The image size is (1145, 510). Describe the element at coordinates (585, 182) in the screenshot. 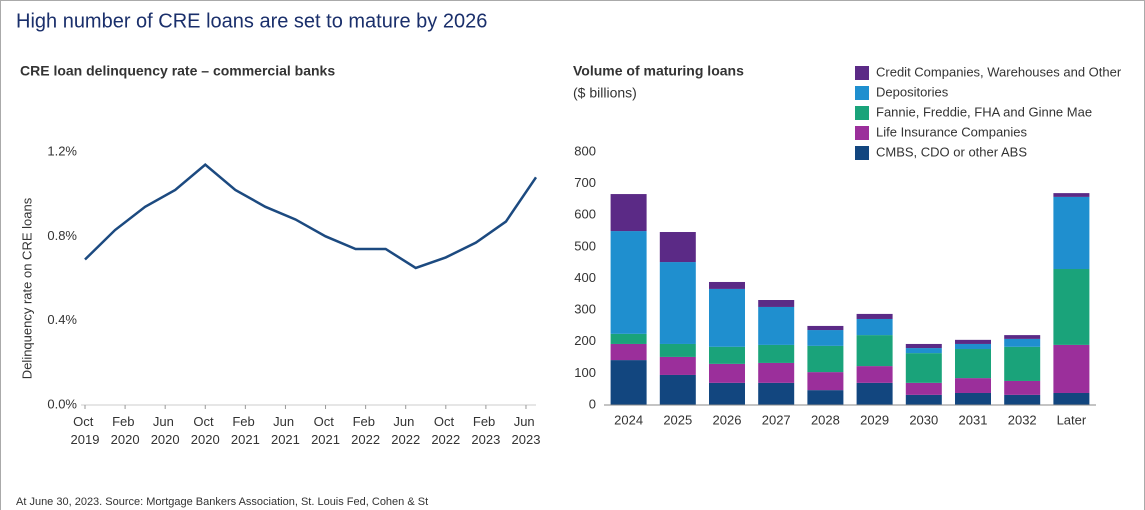

I see `y-tick-label: 700` at that location.